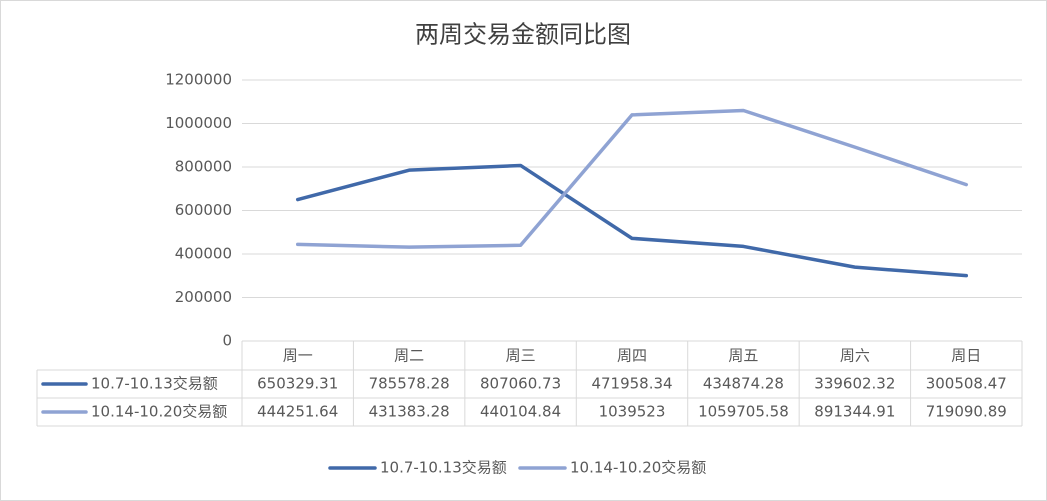 Image resolution: width=1047 pixels, height=501 pixels. What do you see at coordinates (198, 123) in the screenshot?
I see `y-tick-label: 1000000` at bounding box center [198, 123].